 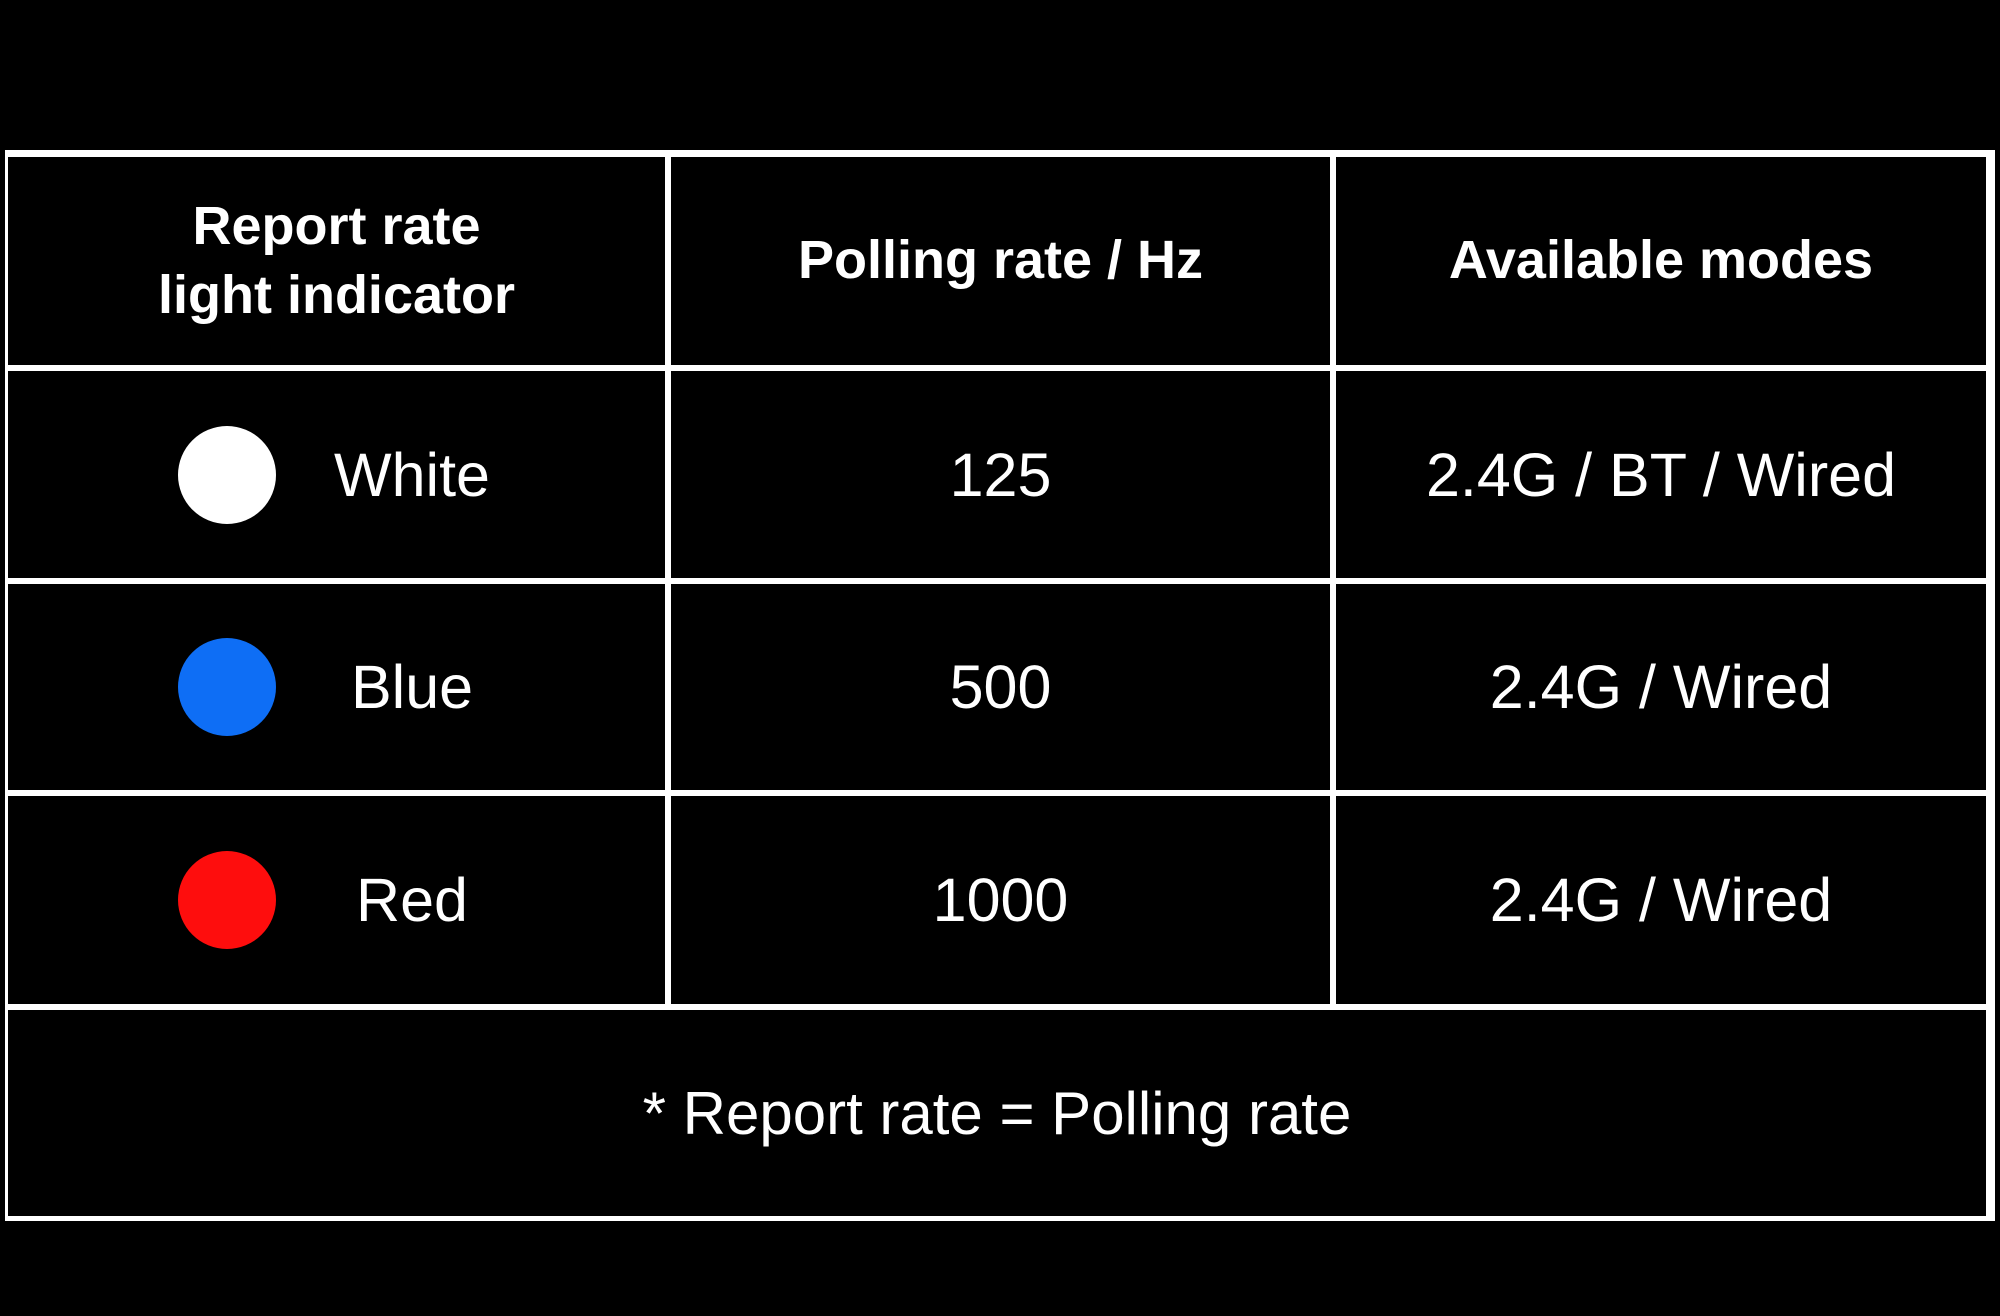 I want to click on indicator-label: Blue, so click(x=412, y=687).